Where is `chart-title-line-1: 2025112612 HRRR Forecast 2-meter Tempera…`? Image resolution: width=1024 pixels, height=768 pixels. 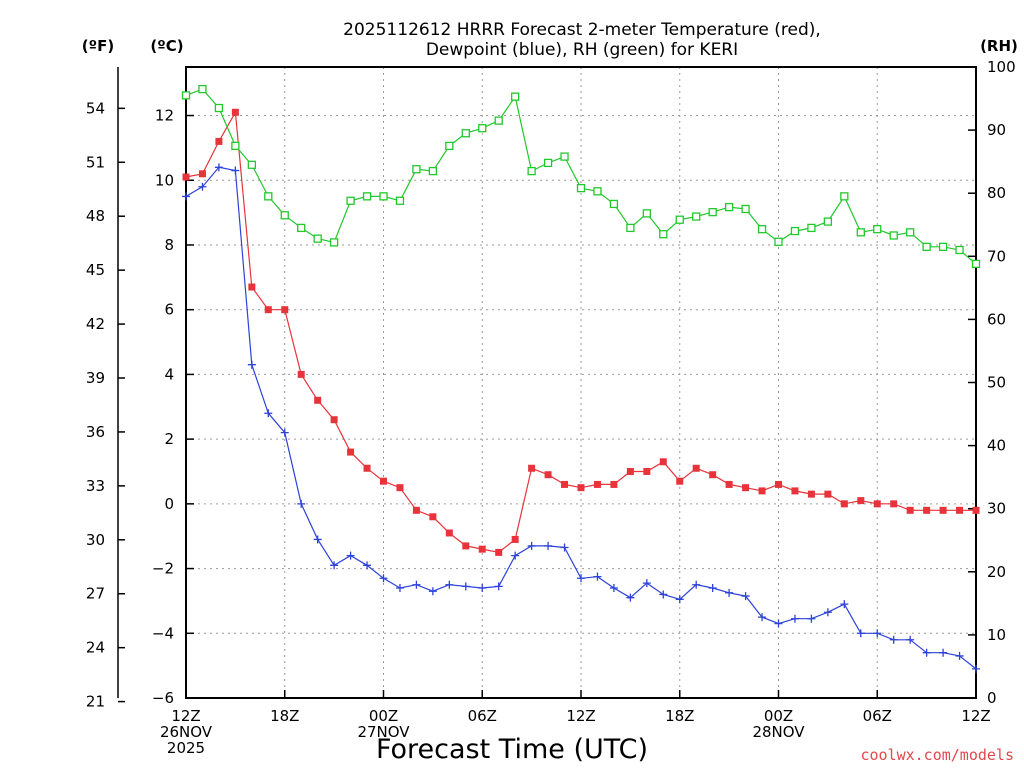
chart-title-line-1: 2025112612 HRRR Forecast 2-meter Tempera… is located at coordinates (582, 30).